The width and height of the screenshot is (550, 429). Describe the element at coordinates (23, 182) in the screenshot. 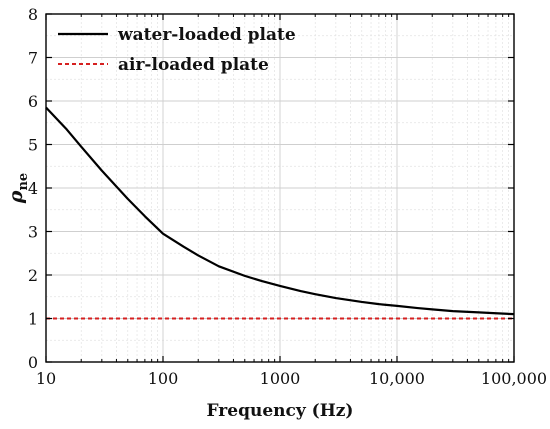

I see `y-axis-subscript: ne` at that location.